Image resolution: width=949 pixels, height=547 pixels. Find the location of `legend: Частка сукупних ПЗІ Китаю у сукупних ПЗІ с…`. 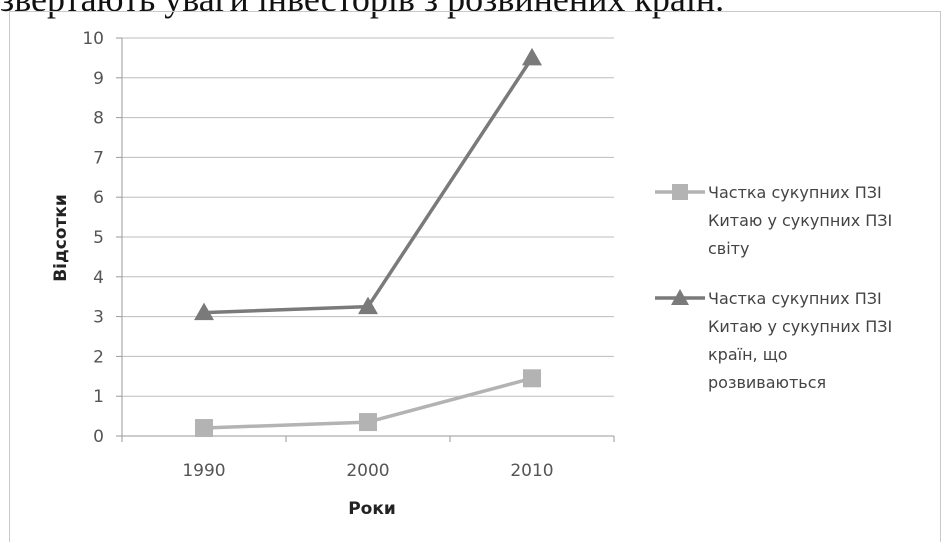

legend: Частка сукупних ПЗІ Китаю у сукупних ПЗІ с… is located at coordinates (773, 287).